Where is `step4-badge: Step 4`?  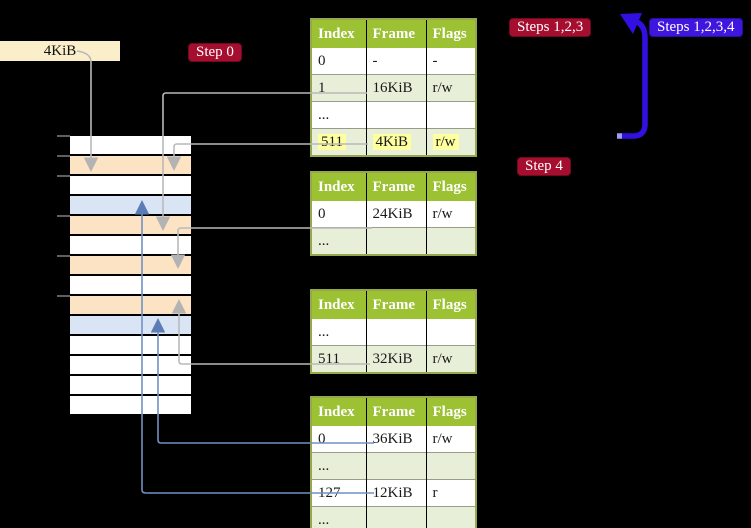
step4-badge: Step 4 is located at coordinates (544, 166).